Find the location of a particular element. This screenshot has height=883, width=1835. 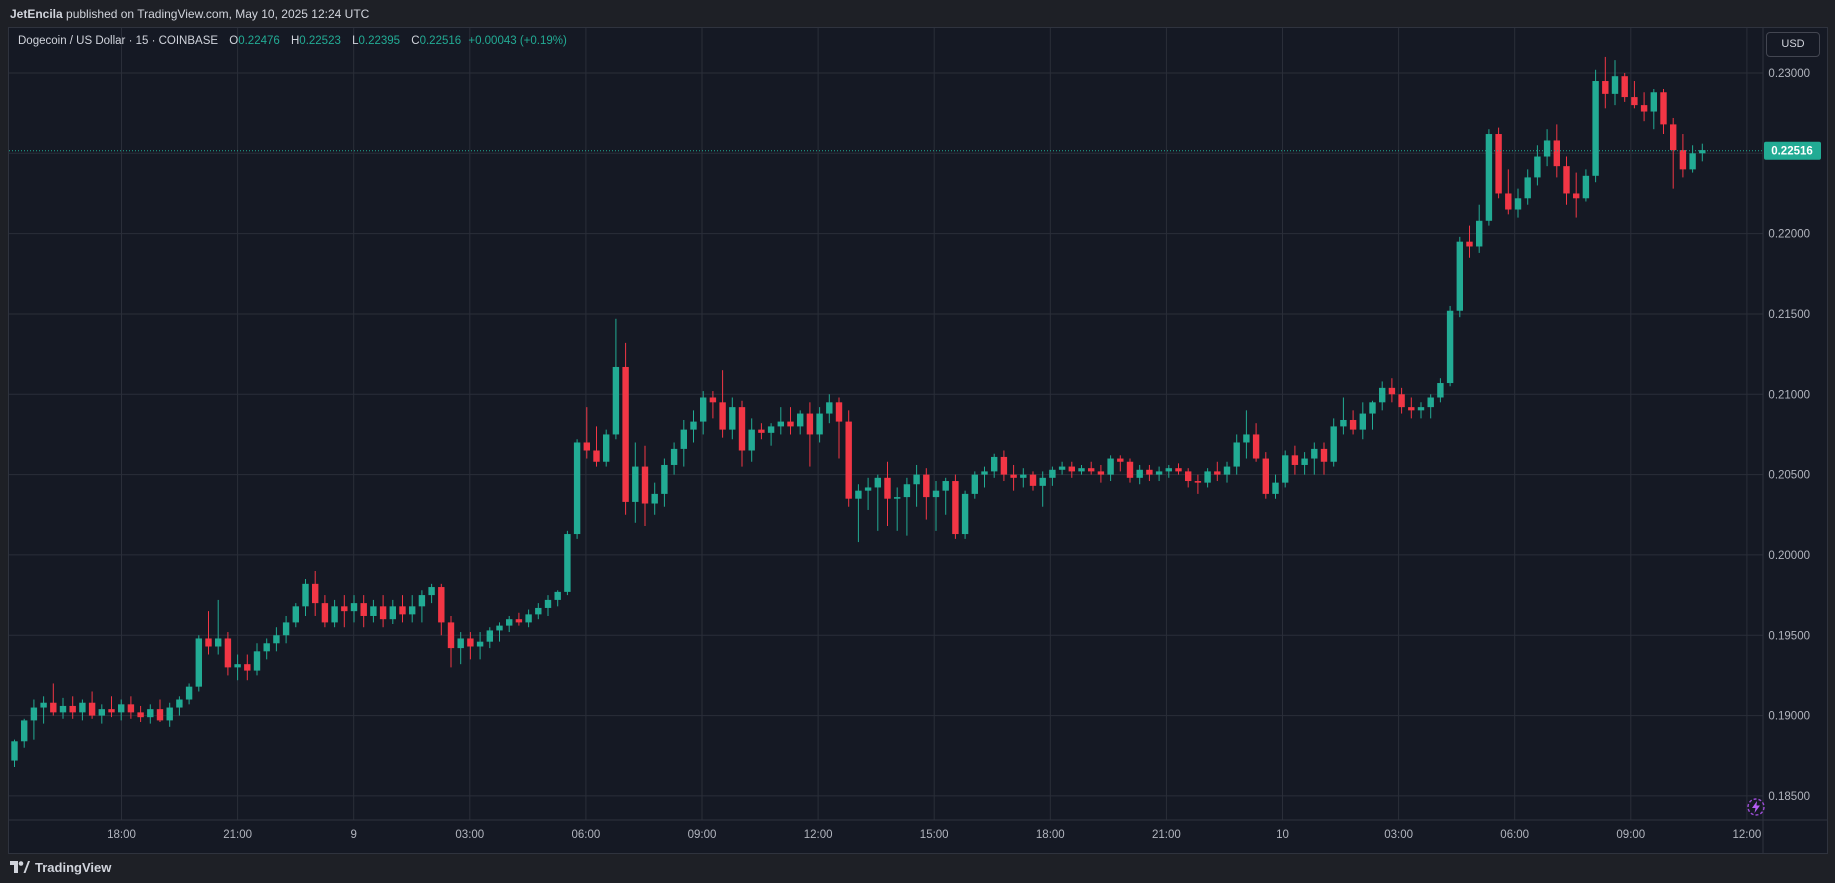

tradingview-logo-icon is located at coordinates (20, 867).